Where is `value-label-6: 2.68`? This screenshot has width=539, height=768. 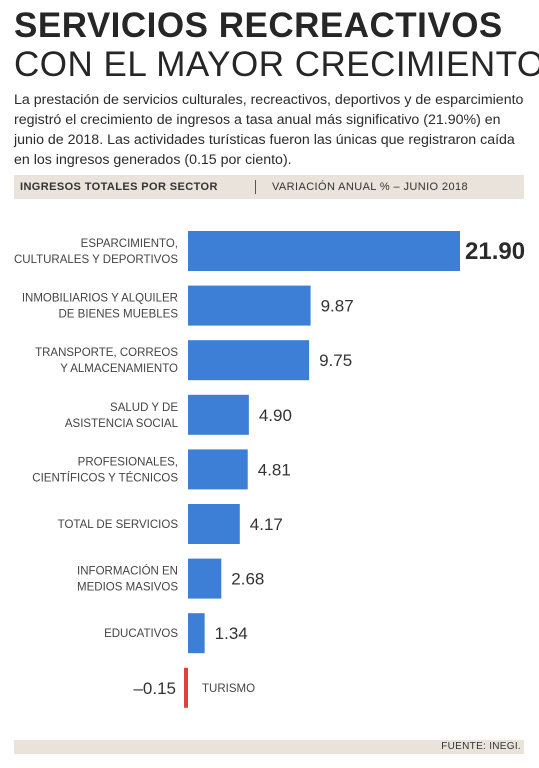 value-label-6: 2.68 is located at coordinates (247, 579).